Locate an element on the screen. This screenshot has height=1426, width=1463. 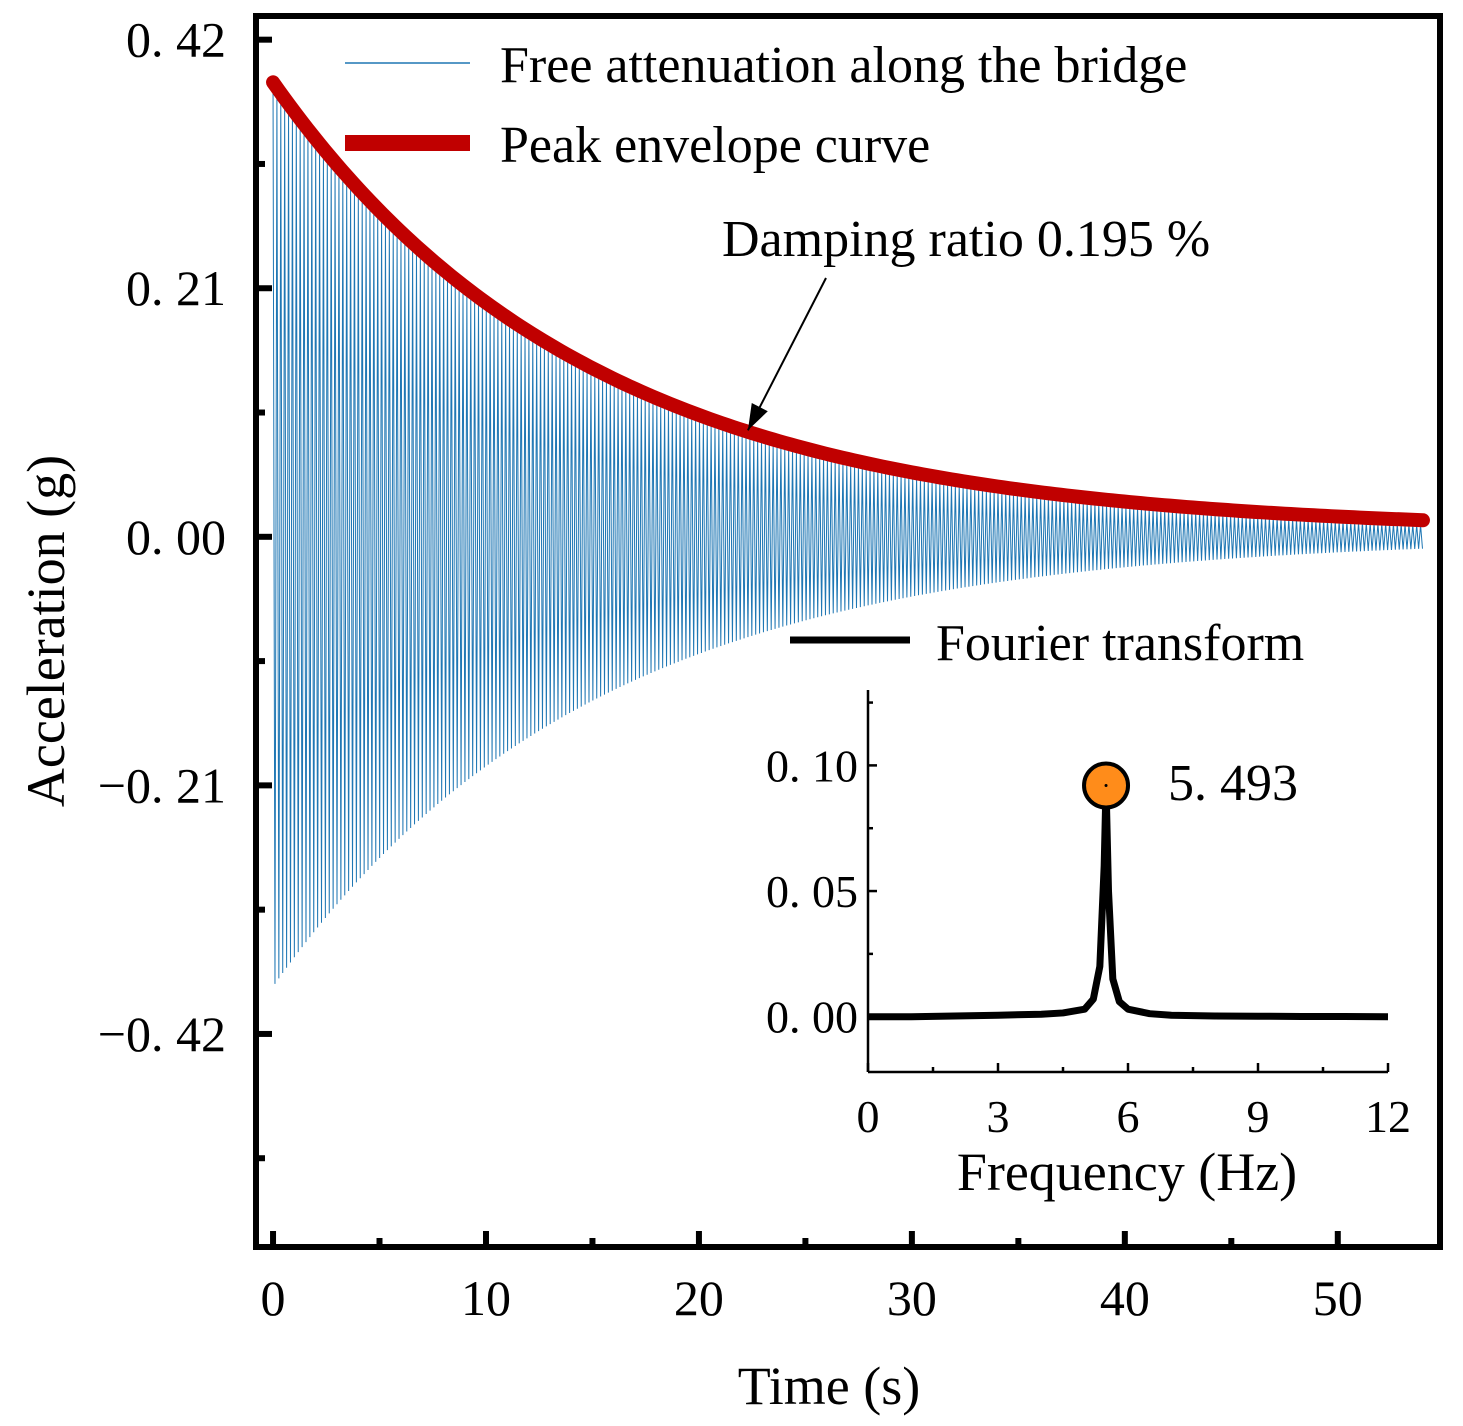
x-tick-label: 50 is located at coordinates (1338, 1298).